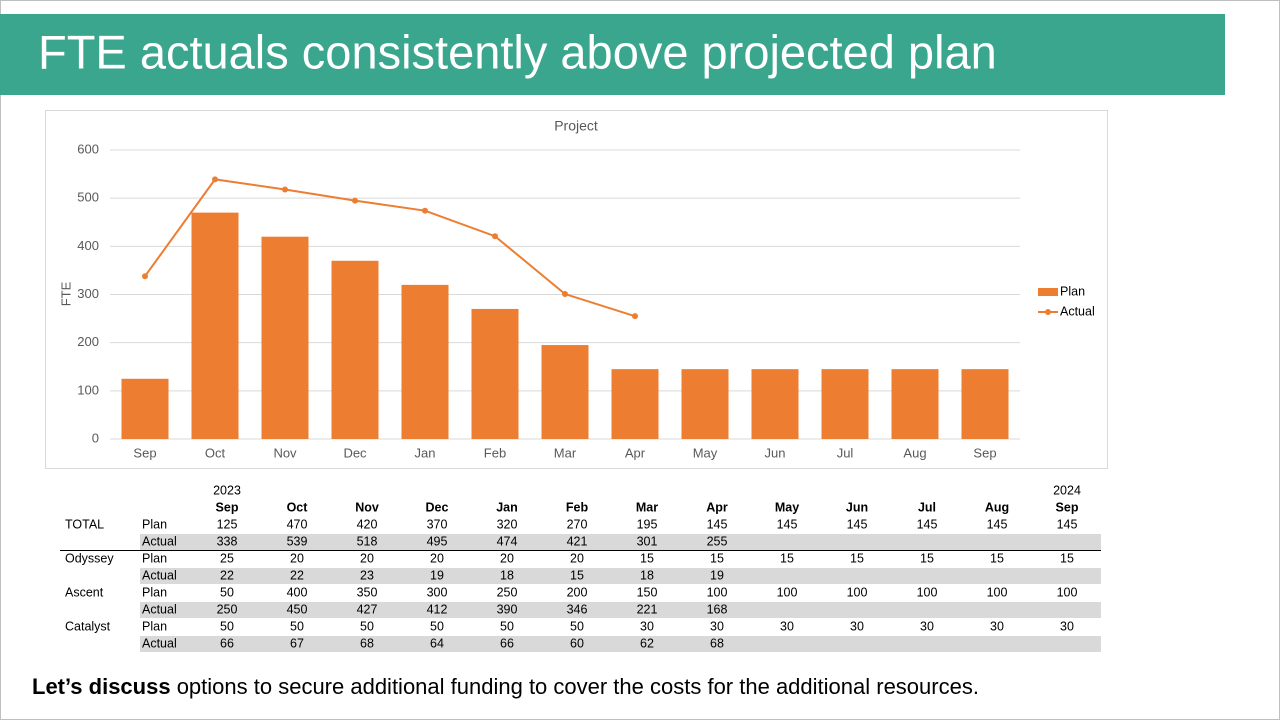 Image resolution: width=1280 pixels, height=720 pixels. I want to click on cell: 421, so click(577, 541).